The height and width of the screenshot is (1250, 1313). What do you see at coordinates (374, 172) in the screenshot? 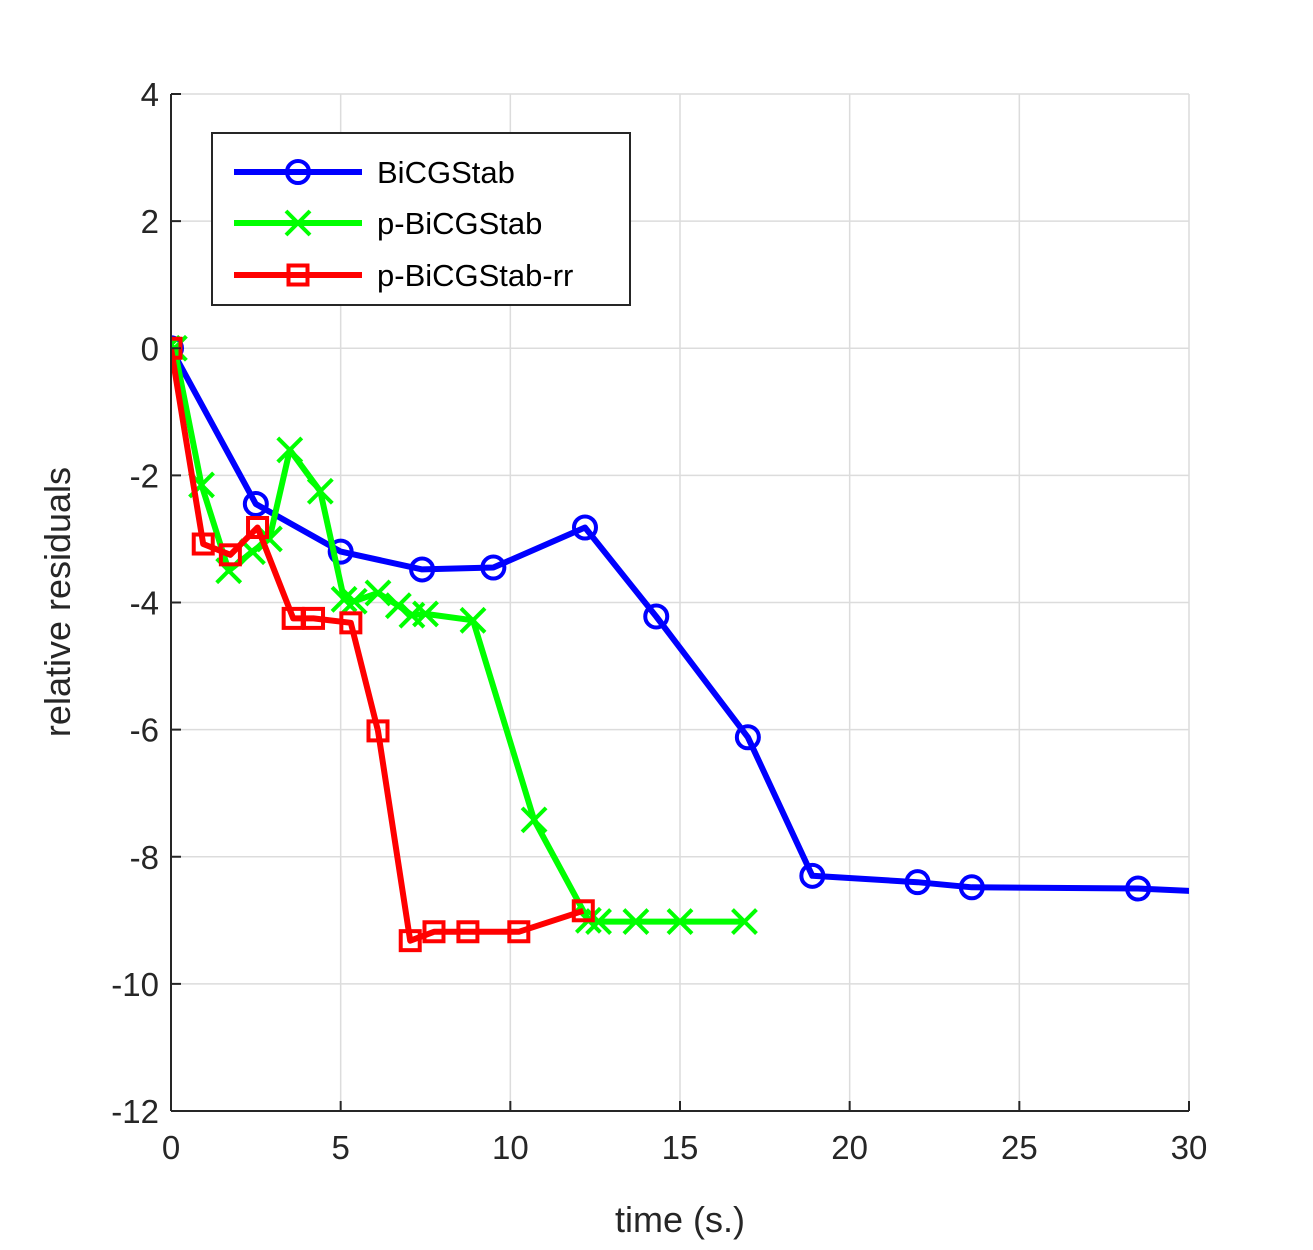
I see `legend-entry: BiCGStab` at bounding box center [374, 172].